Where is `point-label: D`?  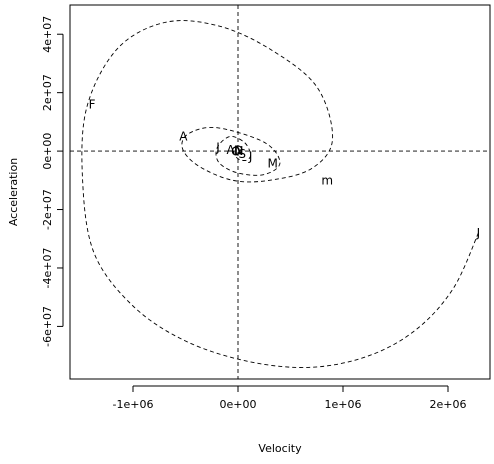
point-label: D is located at coordinates (238, 151).